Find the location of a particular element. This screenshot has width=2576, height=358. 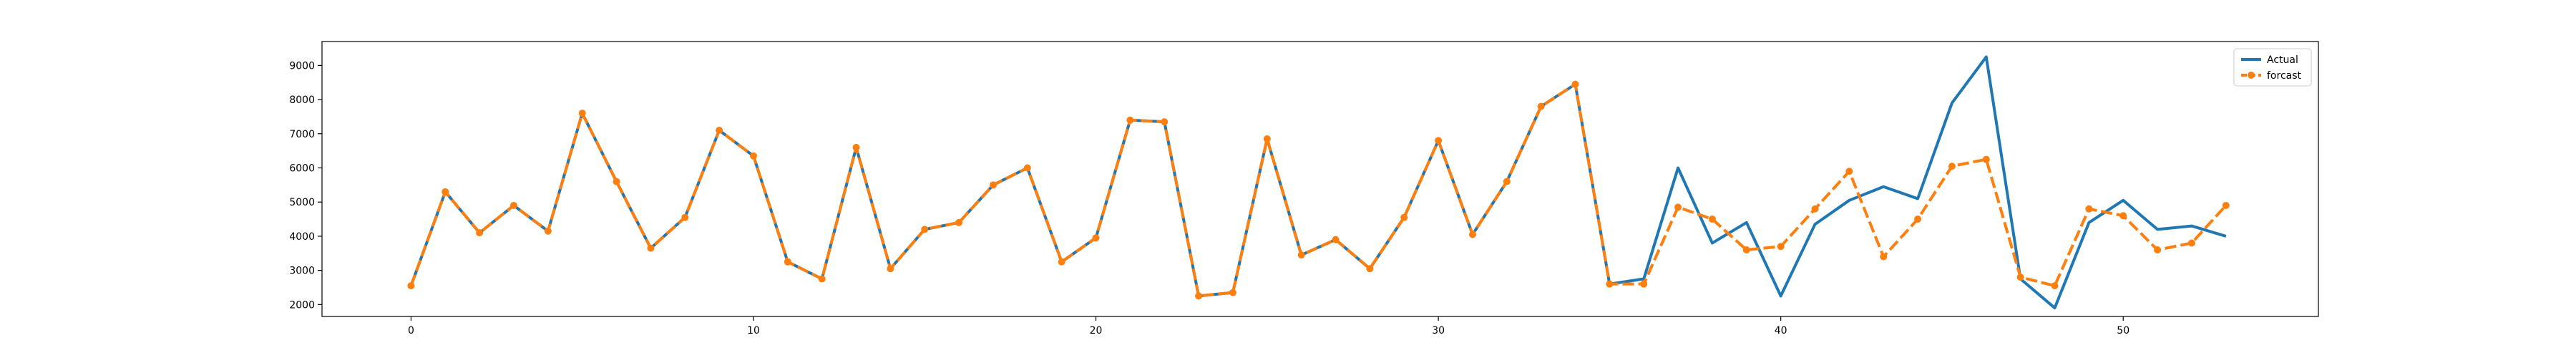

x-tick-label: 50 is located at coordinates (2123, 331).